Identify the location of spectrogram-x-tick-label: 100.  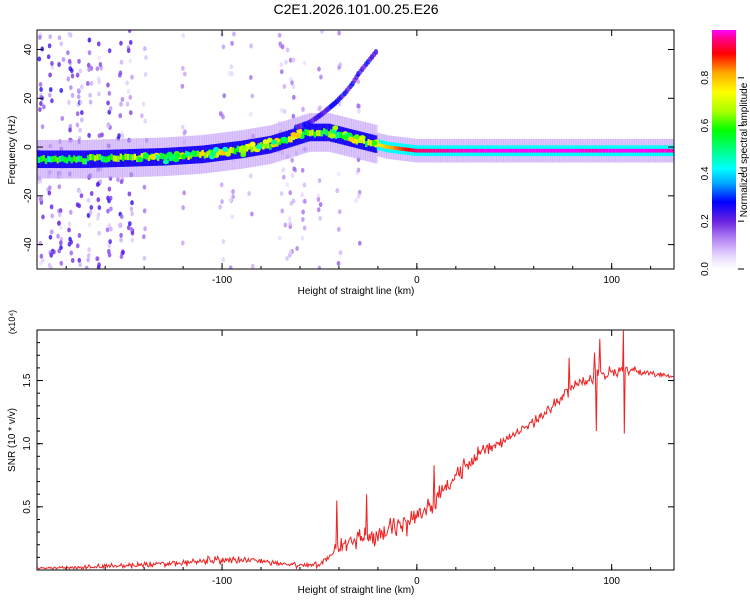
(611, 280).